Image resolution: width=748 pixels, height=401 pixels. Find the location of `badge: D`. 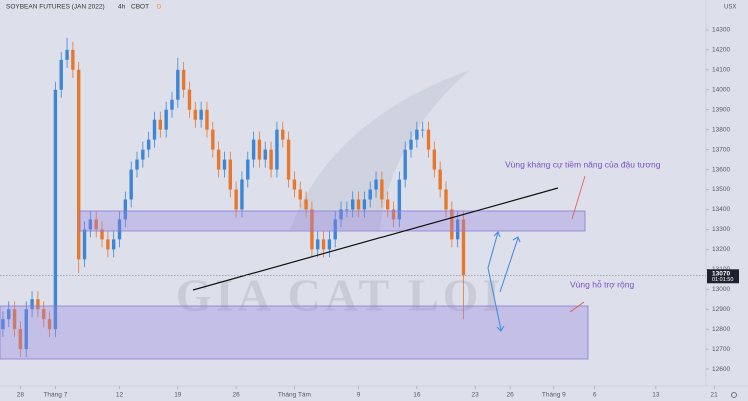

badge: D is located at coordinates (159, 8).